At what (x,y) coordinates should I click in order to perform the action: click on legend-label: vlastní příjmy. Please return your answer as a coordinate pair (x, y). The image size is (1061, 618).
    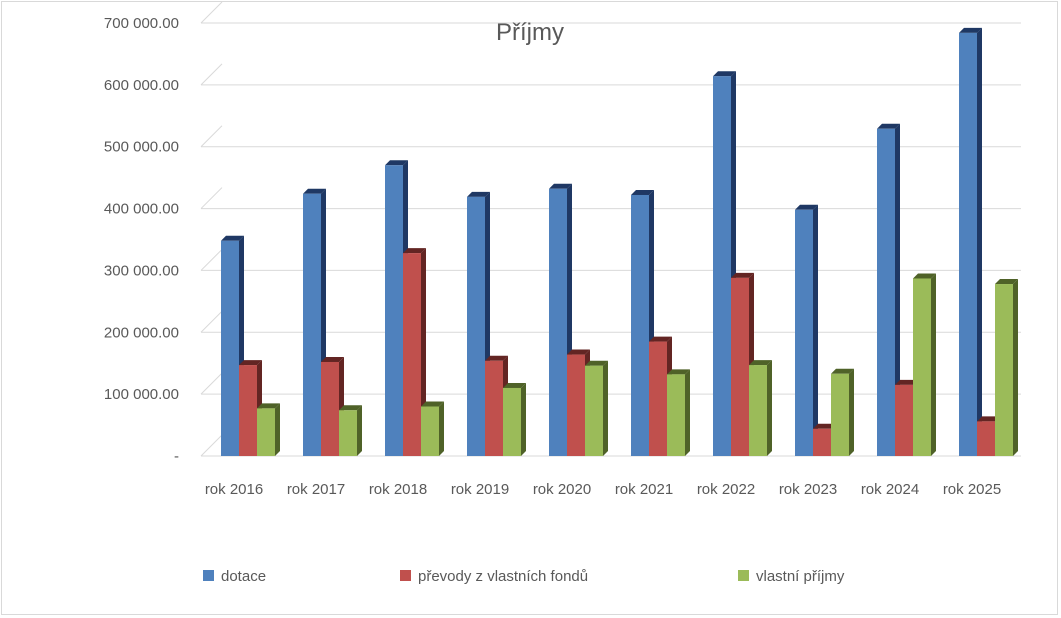
    Looking at the image, I should click on (800, 576).